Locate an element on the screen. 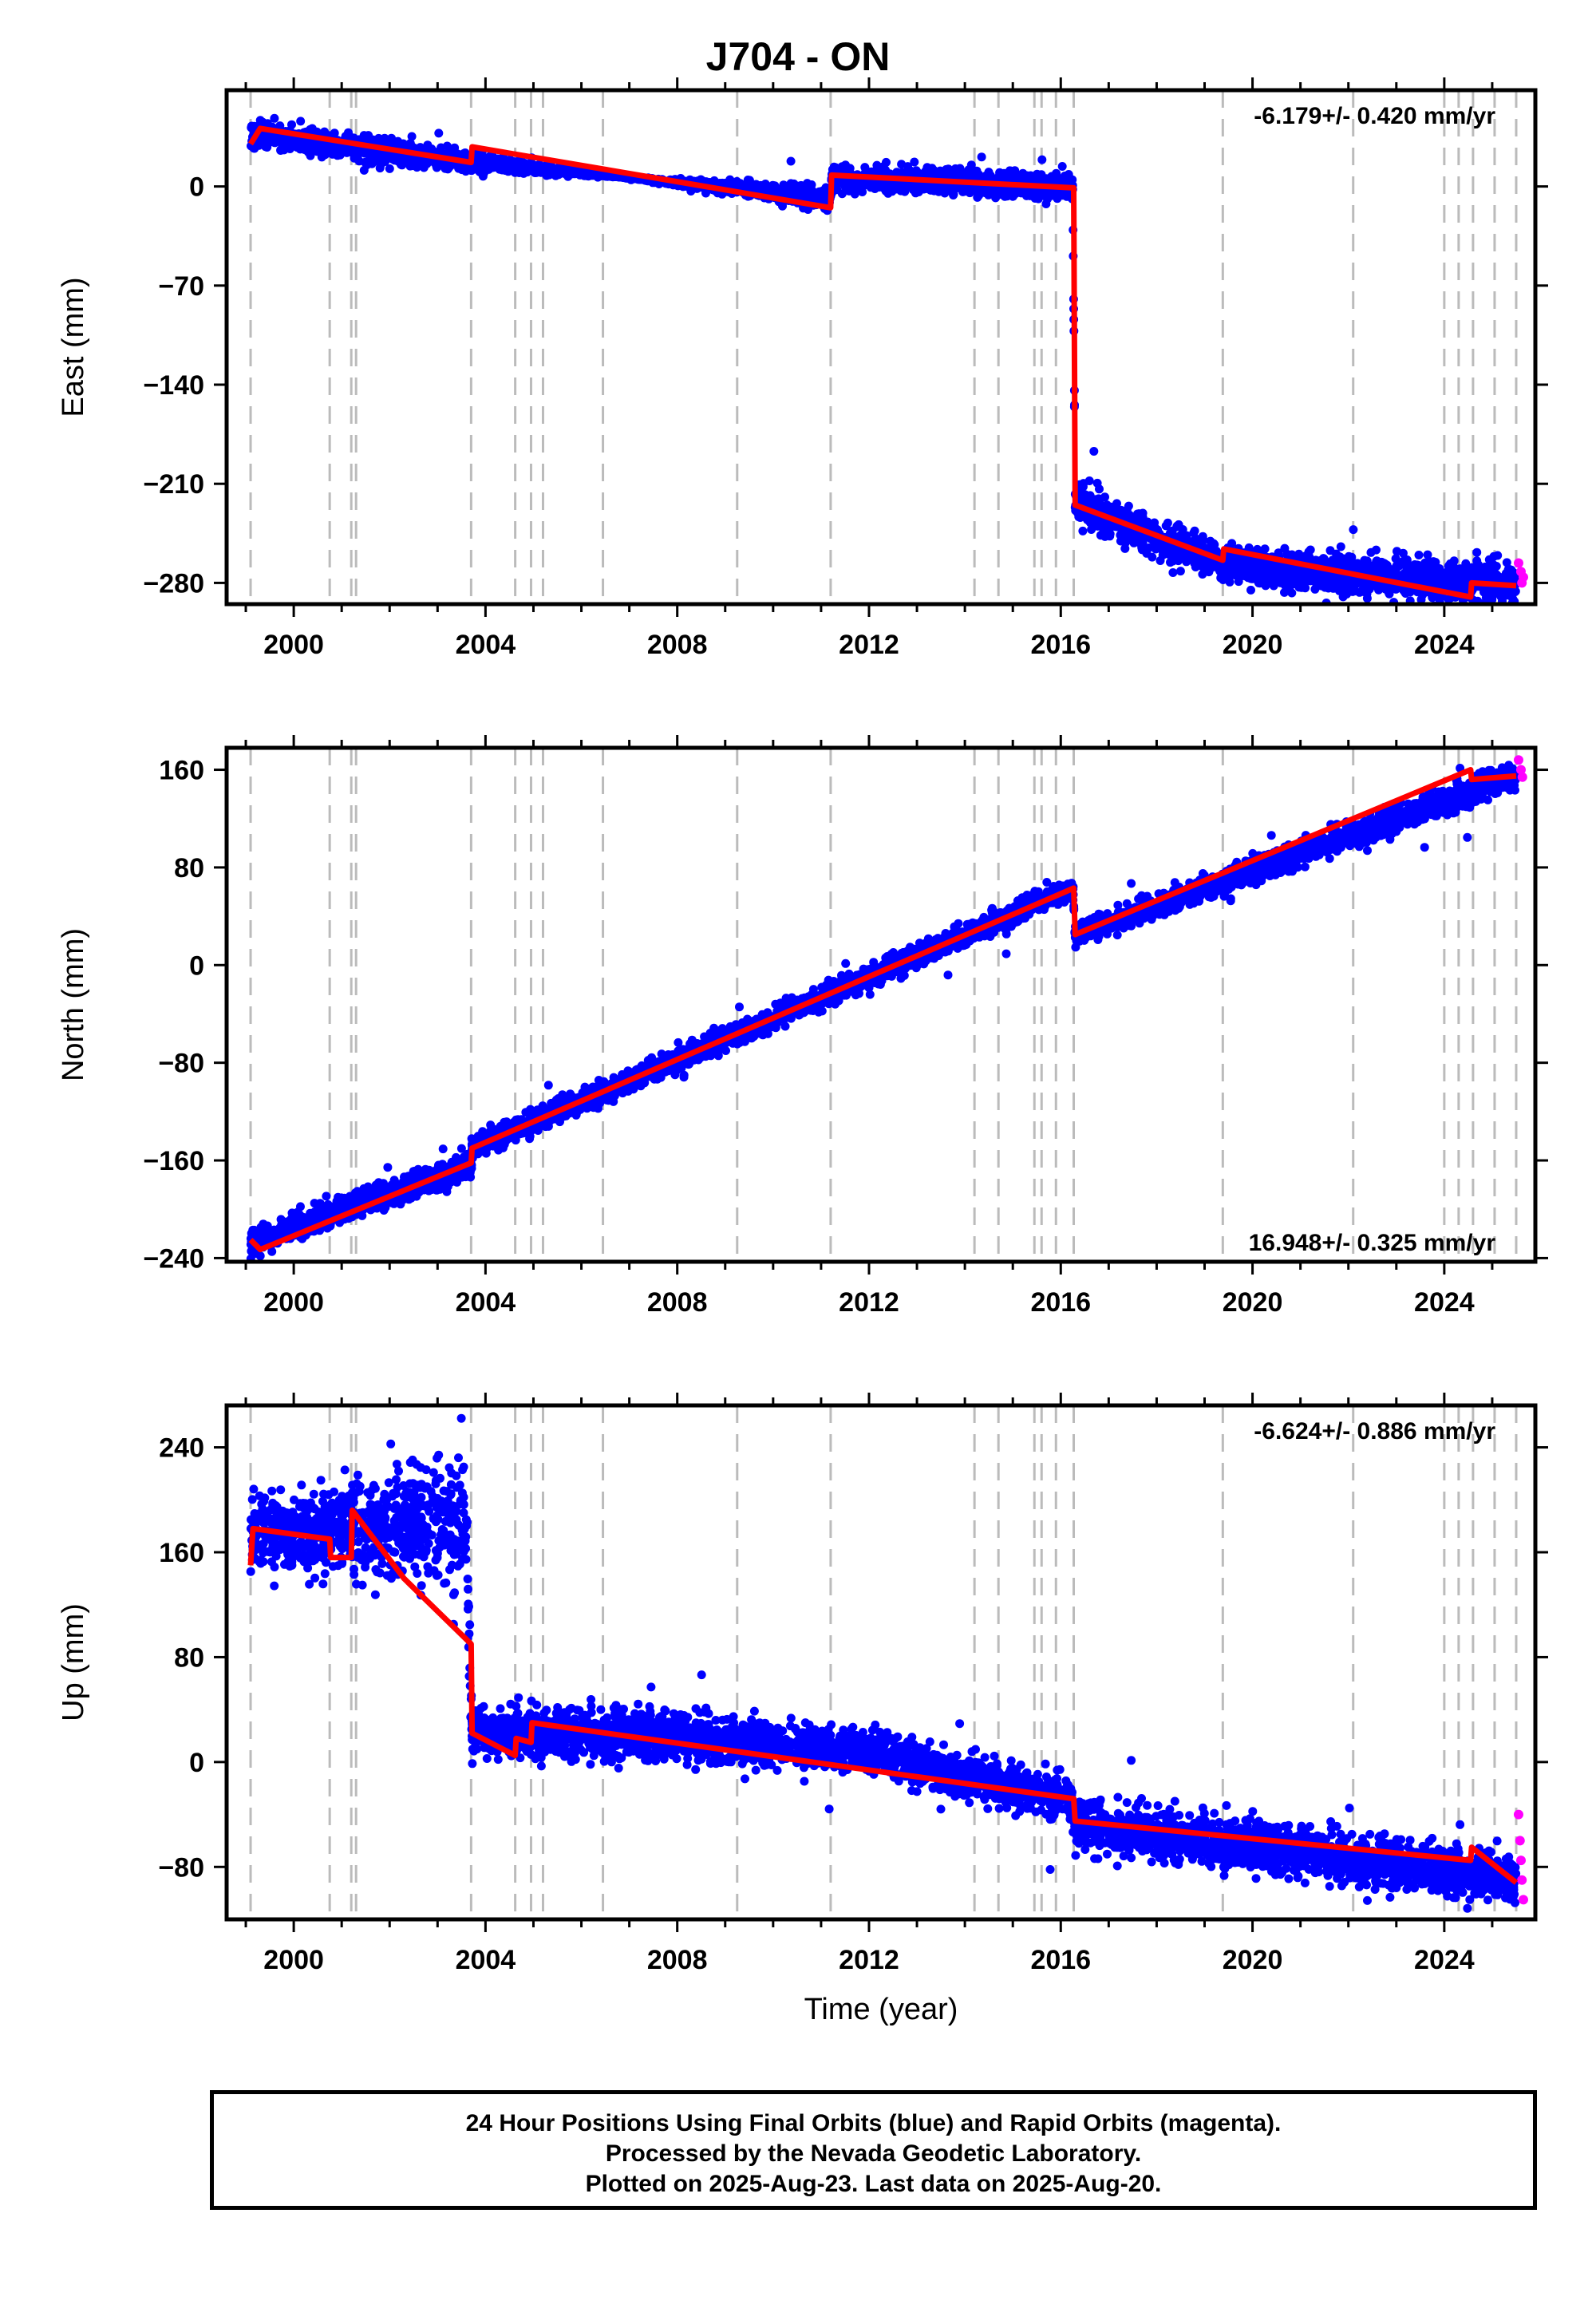 This screenshot has height=2316, width=1596. y-axis-label: East (mm) is located at coordinates (73, 347).